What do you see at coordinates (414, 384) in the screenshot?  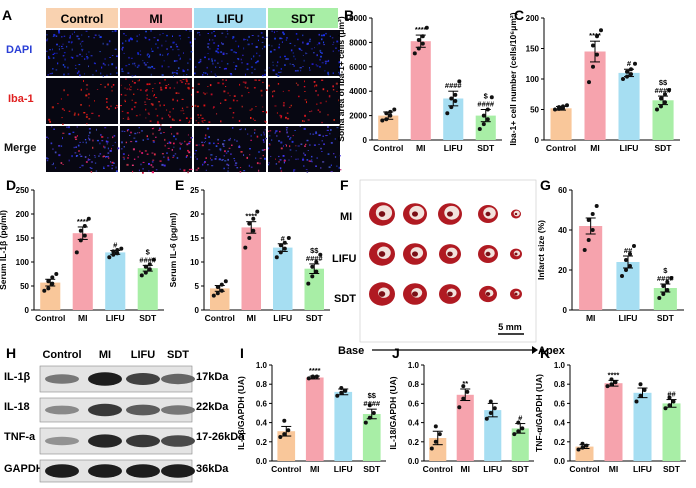 I see `y-tick-label: 0.8` at bounding box center [414, 384].